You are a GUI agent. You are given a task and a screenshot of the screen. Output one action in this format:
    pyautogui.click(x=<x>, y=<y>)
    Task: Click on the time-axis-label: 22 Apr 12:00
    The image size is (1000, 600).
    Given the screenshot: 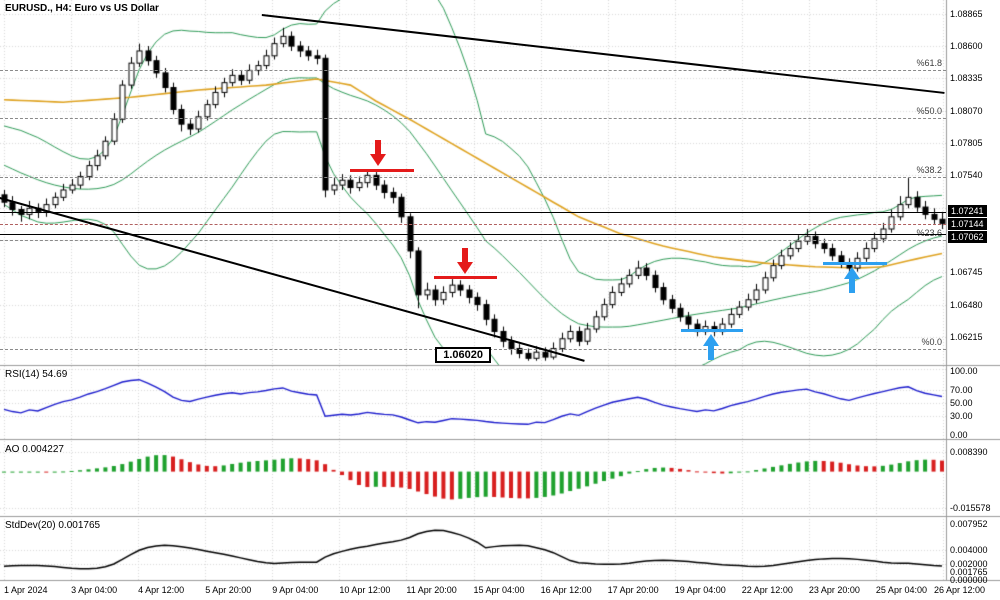 What is the action you would take?
    pyautogui.click(x=767, y=590)
    